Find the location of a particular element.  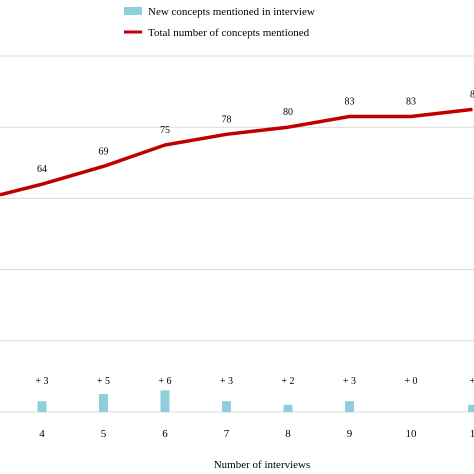

x-tick-labels: 4 5 6 7 8 9 10 1 is located at coordinates (256, 434).